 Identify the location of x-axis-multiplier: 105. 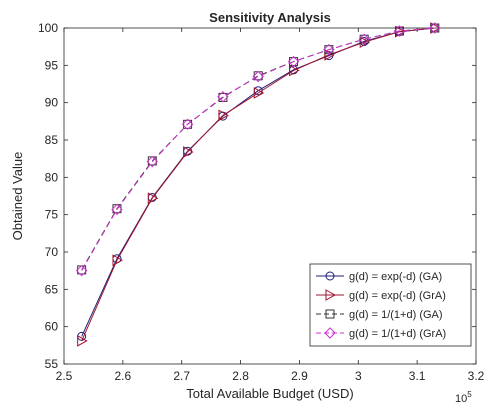
(463, 397).